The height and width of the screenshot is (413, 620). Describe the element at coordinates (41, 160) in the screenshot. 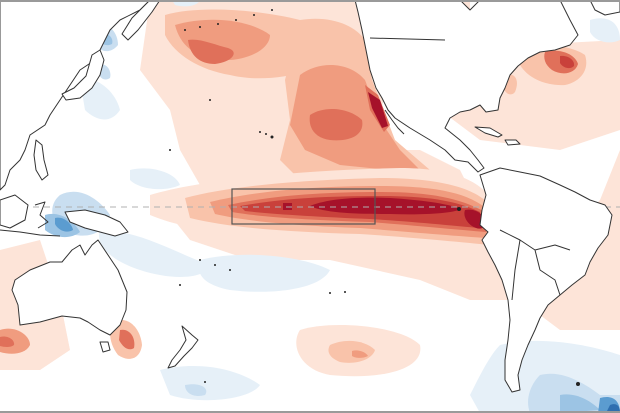

I see `philippines-landmass` at that location.